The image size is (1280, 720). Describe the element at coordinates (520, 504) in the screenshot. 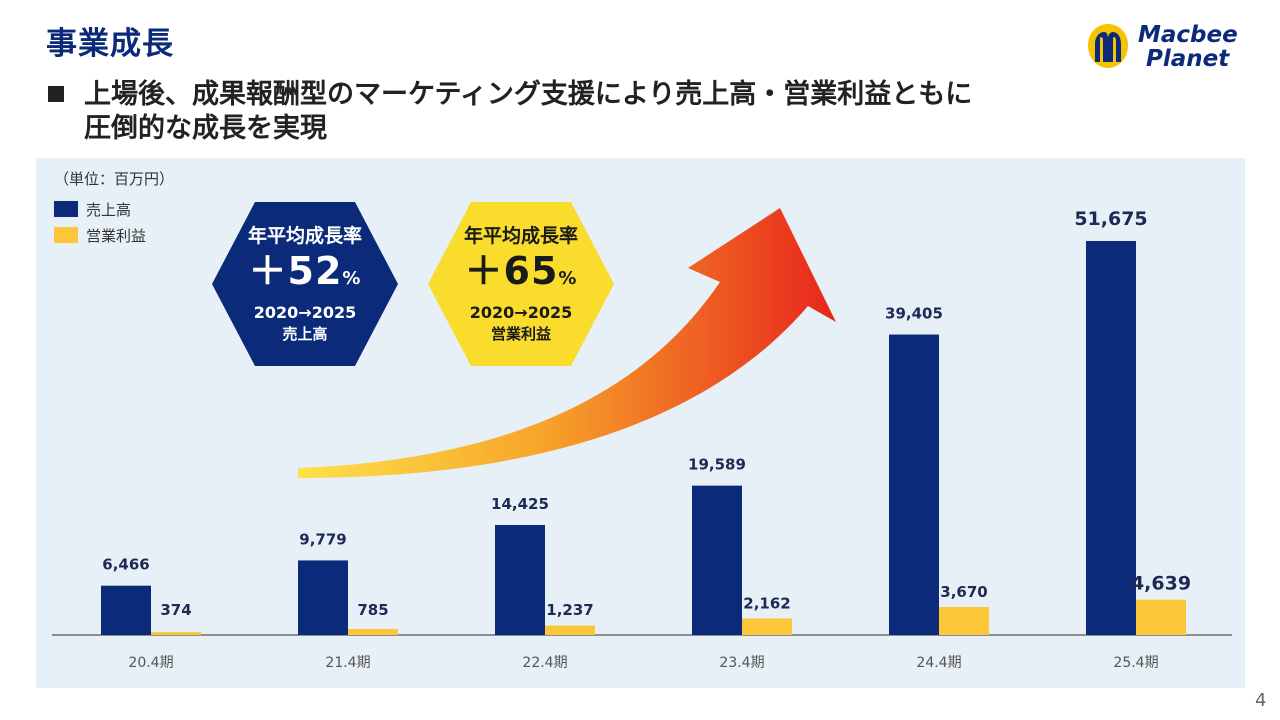

I see `data-label-sales: 14,425` at that location.